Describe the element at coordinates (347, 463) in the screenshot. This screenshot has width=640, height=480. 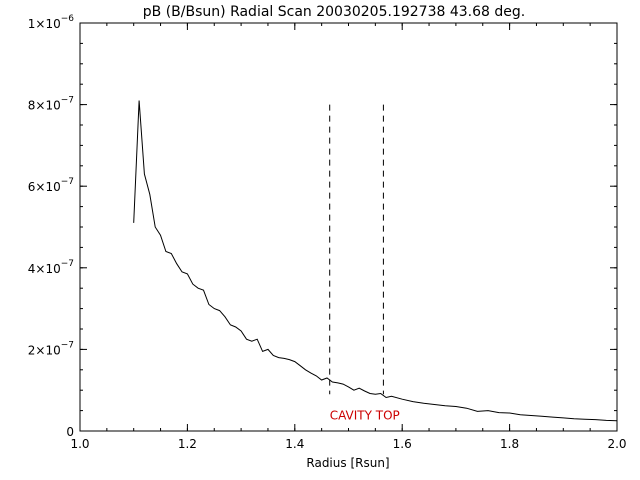
I see `x-axis-label: Radius [Rsun]` at that location.